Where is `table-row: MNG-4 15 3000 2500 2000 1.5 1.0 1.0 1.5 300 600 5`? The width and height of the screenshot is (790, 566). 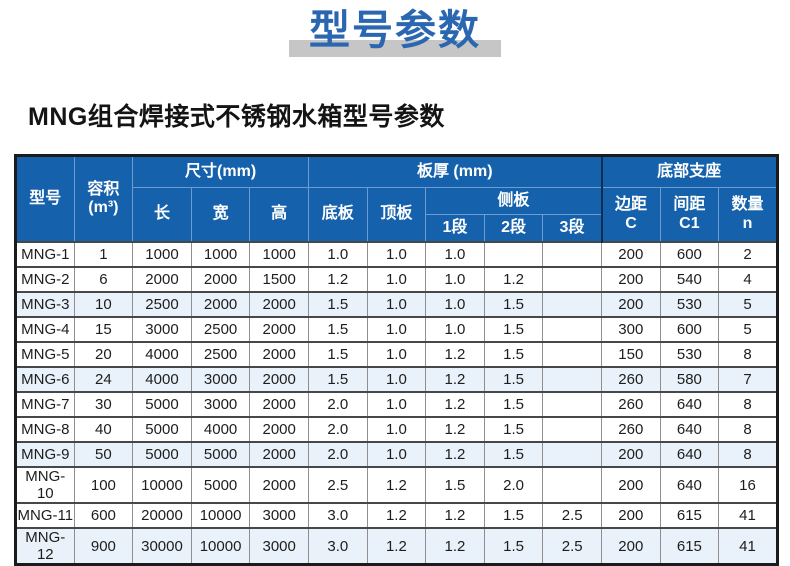
table-row: MNG-4 15 3000 2500 2000 1.5 1.0 1.0 1.5 300 600 5 is located at coordinates (396, 329).